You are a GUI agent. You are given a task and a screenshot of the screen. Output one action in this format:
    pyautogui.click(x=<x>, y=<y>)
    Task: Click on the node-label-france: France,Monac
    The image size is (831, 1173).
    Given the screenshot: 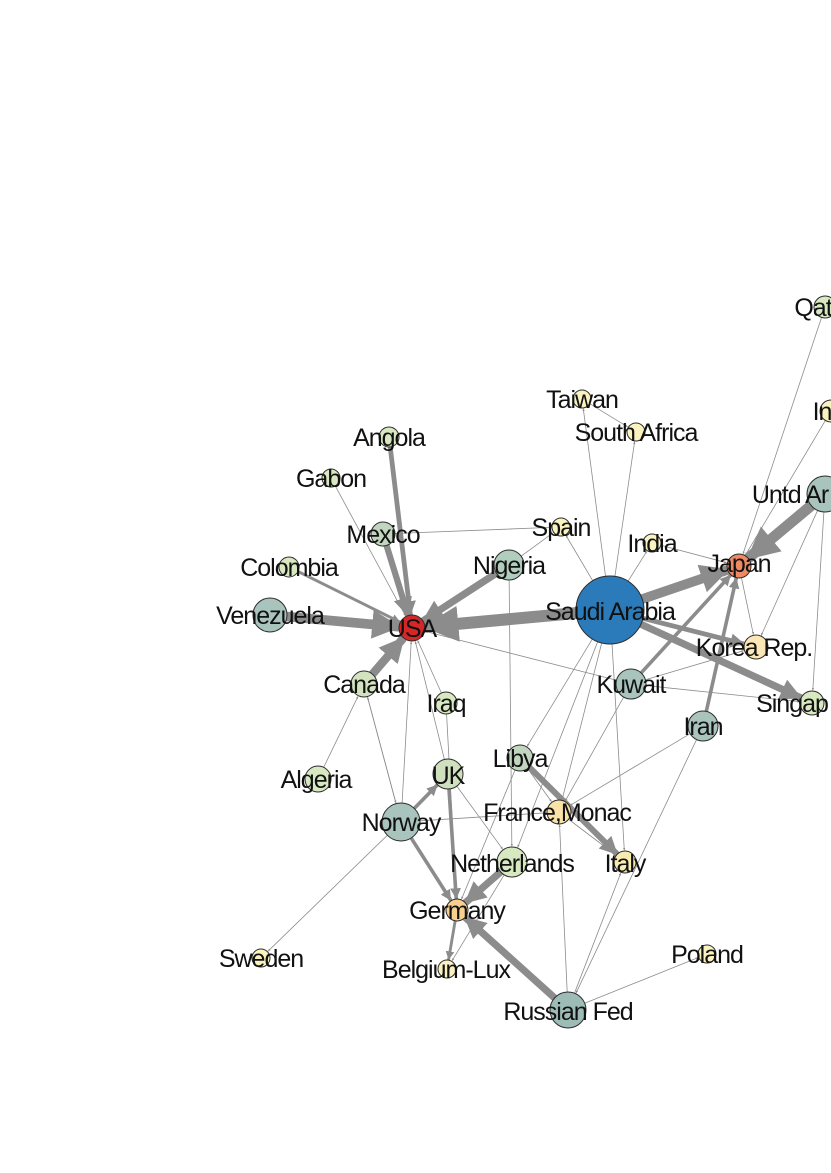 What is the action you would take?
    pyautogui.click(x=557, y=813)
    